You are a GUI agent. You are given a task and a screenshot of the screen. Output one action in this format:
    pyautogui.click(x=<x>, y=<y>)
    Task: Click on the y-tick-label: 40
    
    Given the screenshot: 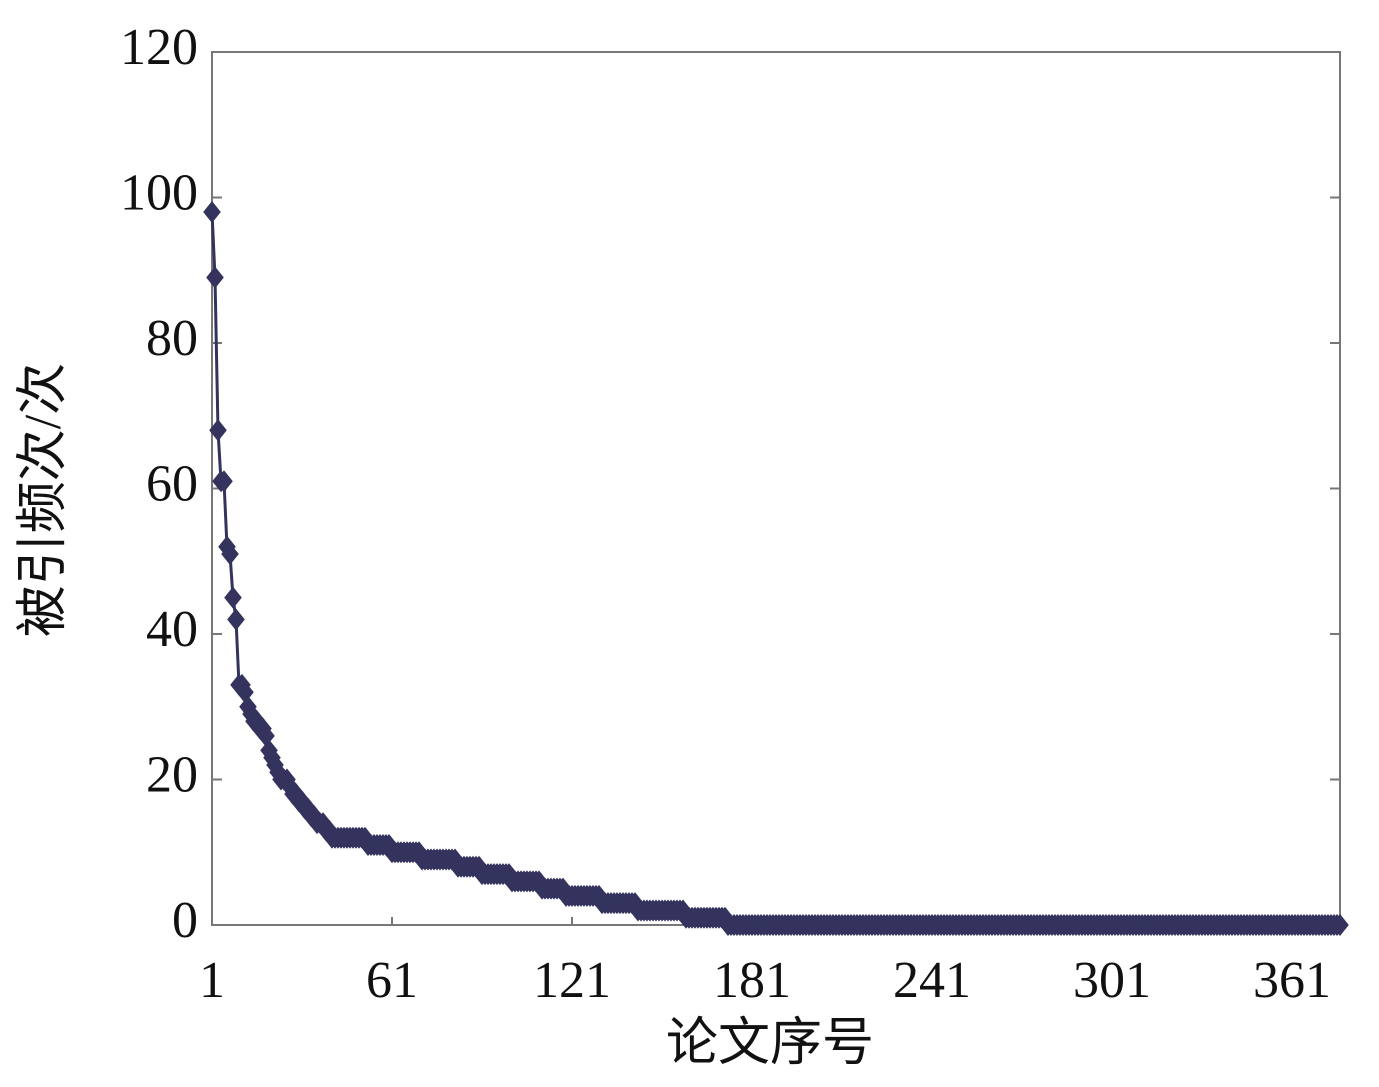 What is the action you would take?
    pyautogui.click(x=172, y=629)
    